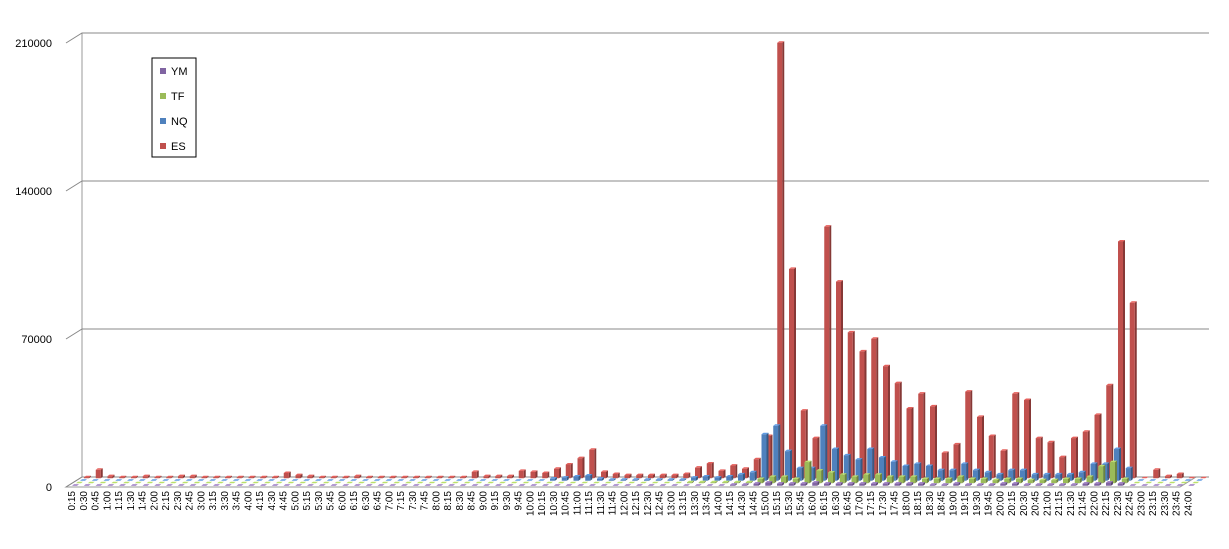 This screenshot has height=549, width=1229. What do you see at coordinates (448, 501) in the screenshot?
I see `x-tick-label: 8:15` at bounding box center [448, 501].